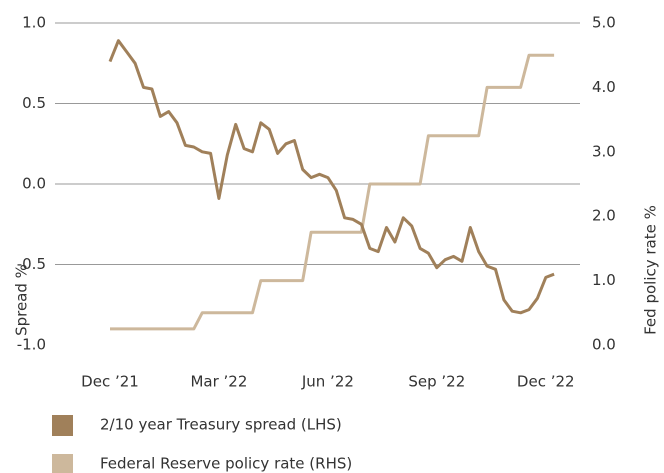 This screenshot has height=473, width=664. Describe the element at coordinates (604, 280) in the screenshot. I see `y2-tick-label: 1.0` at that location.